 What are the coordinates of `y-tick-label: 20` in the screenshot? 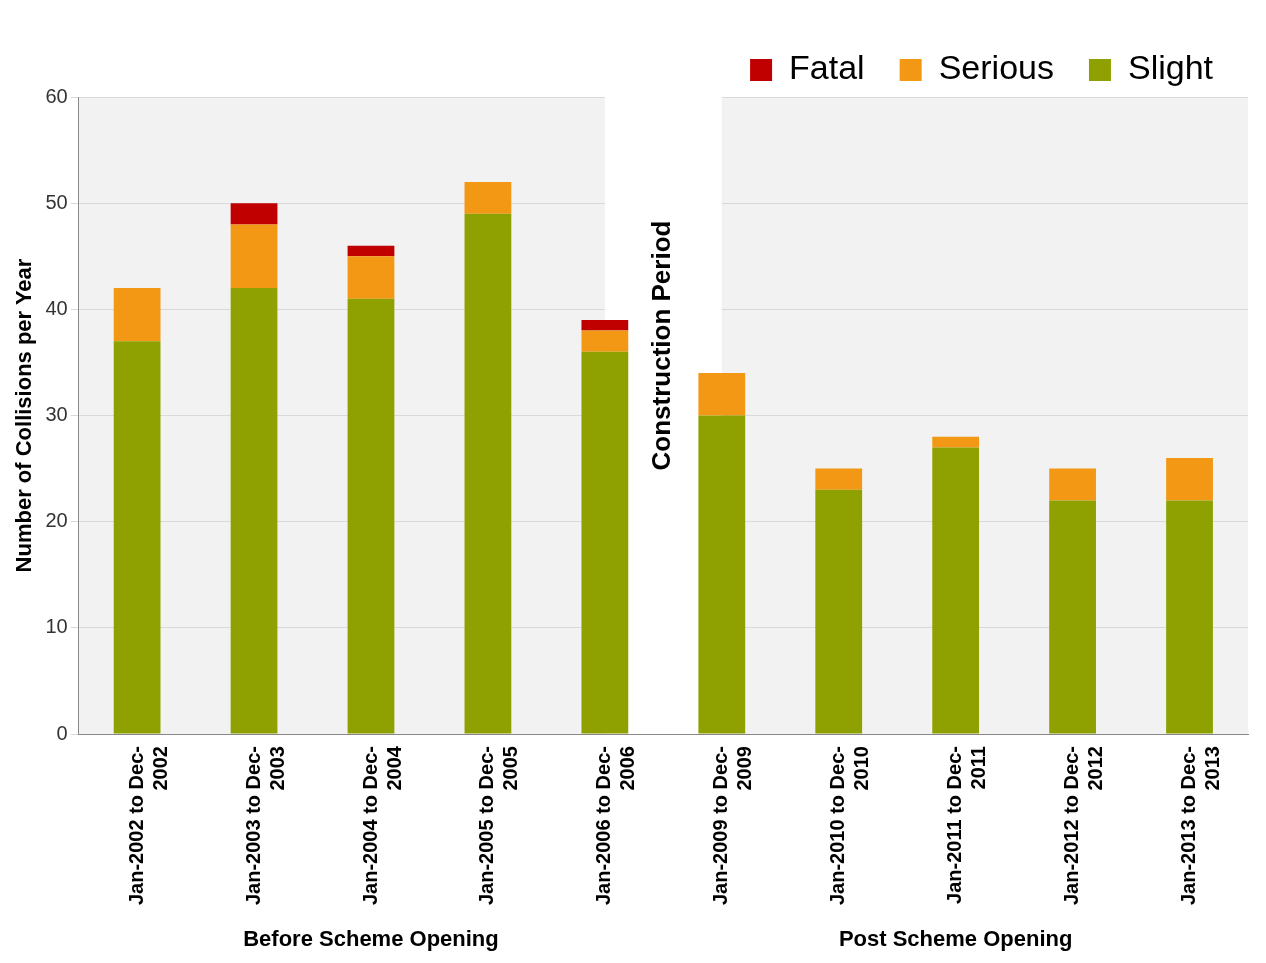 It's located at (56, 520).